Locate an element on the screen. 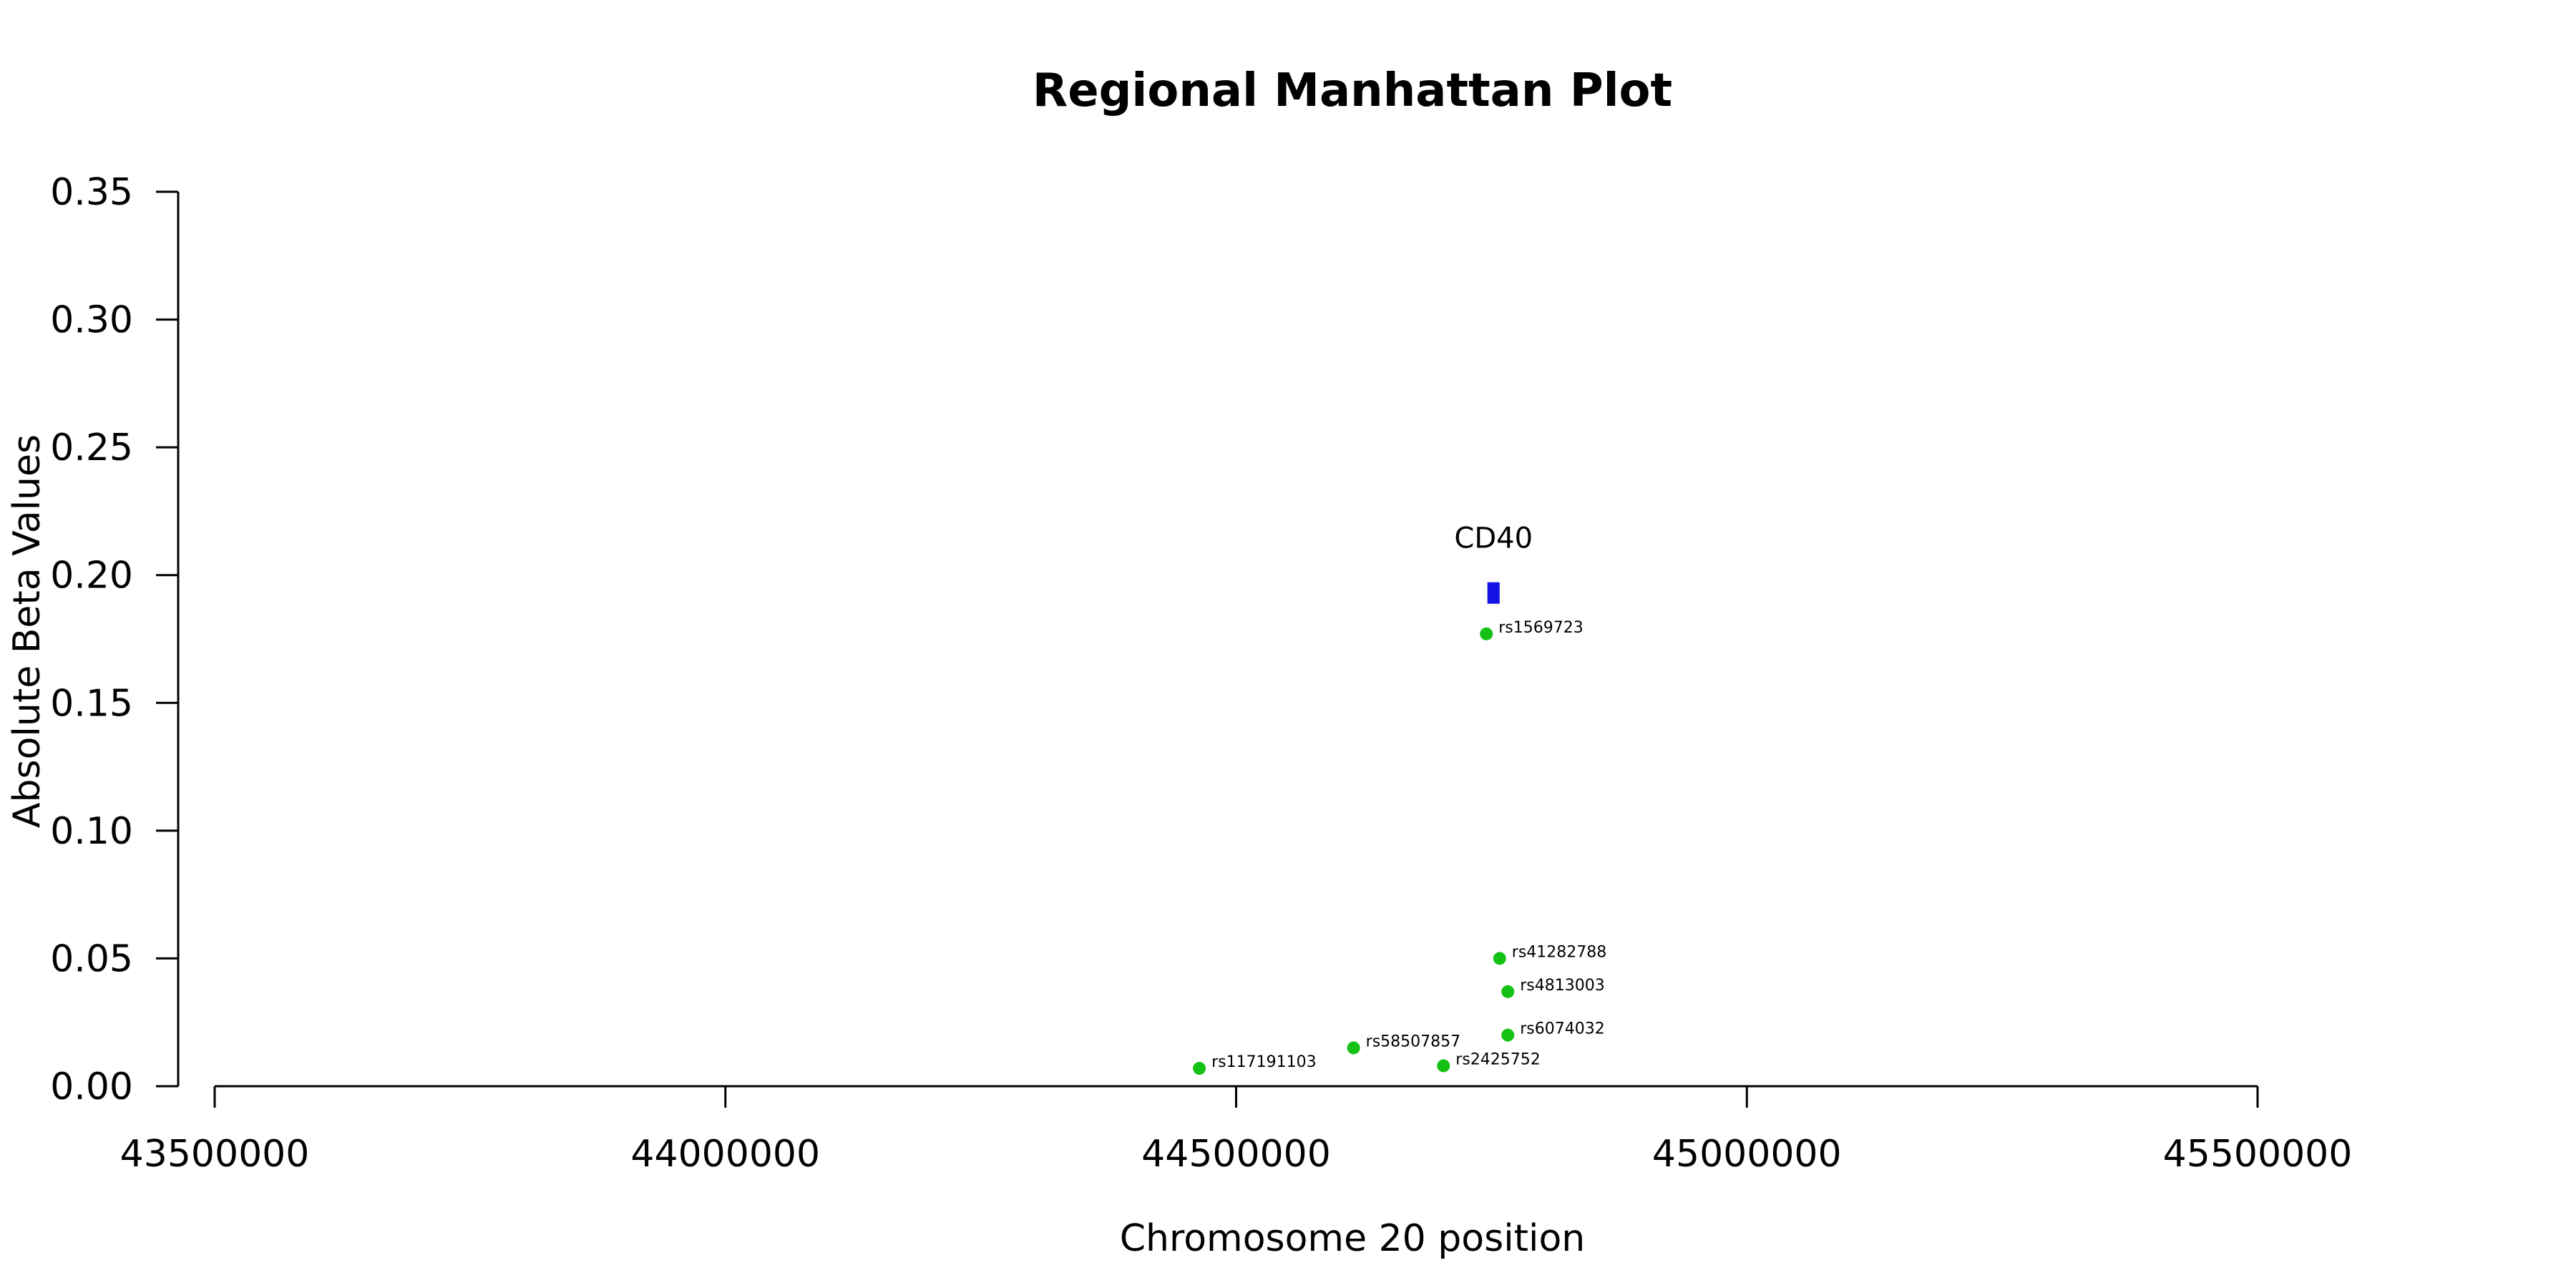  y-tick-label: 0.25 is located at coordinates (91, 447).